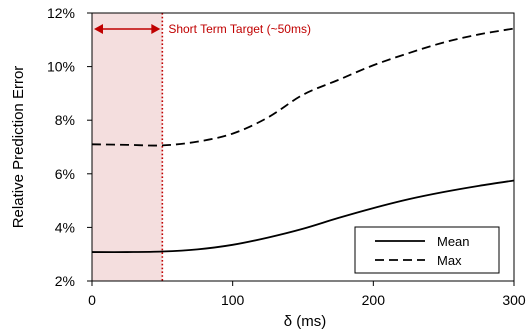  Describe the element at coordinates (65, 281) in the screenshot. I see `y-tick-label: 2%` at that location.